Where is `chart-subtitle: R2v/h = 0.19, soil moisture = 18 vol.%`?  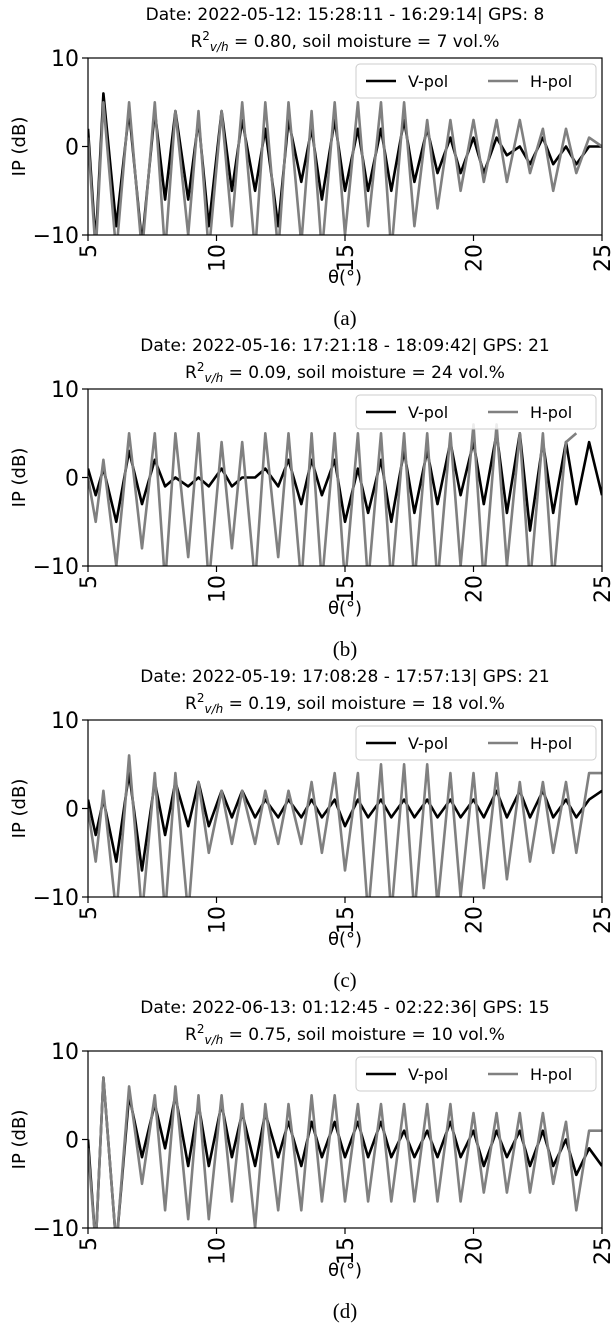
chart-subtitle: R2v/h = 0.19, soil moisture = 18 vol.% is located at coordinates (345, 703).